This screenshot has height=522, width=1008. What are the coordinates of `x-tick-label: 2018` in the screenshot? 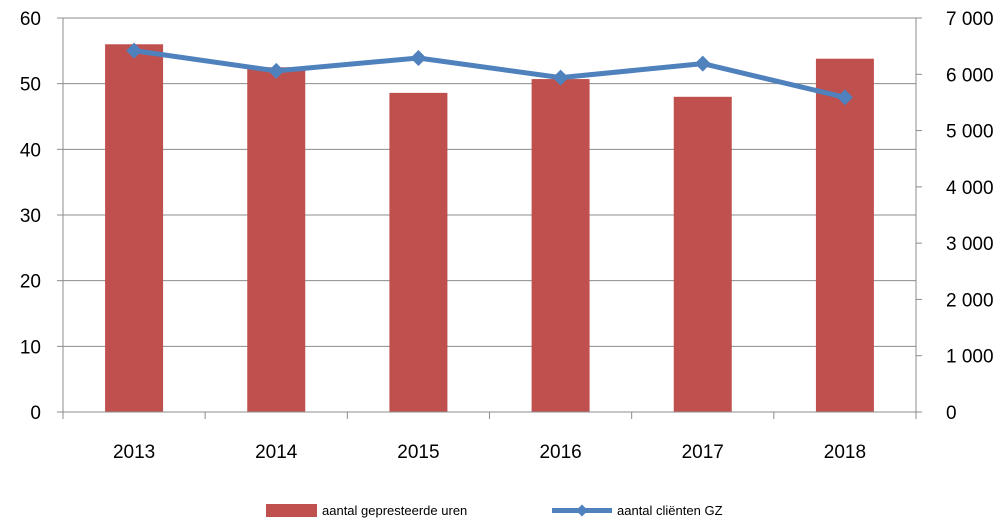 It's located at (845, 452).